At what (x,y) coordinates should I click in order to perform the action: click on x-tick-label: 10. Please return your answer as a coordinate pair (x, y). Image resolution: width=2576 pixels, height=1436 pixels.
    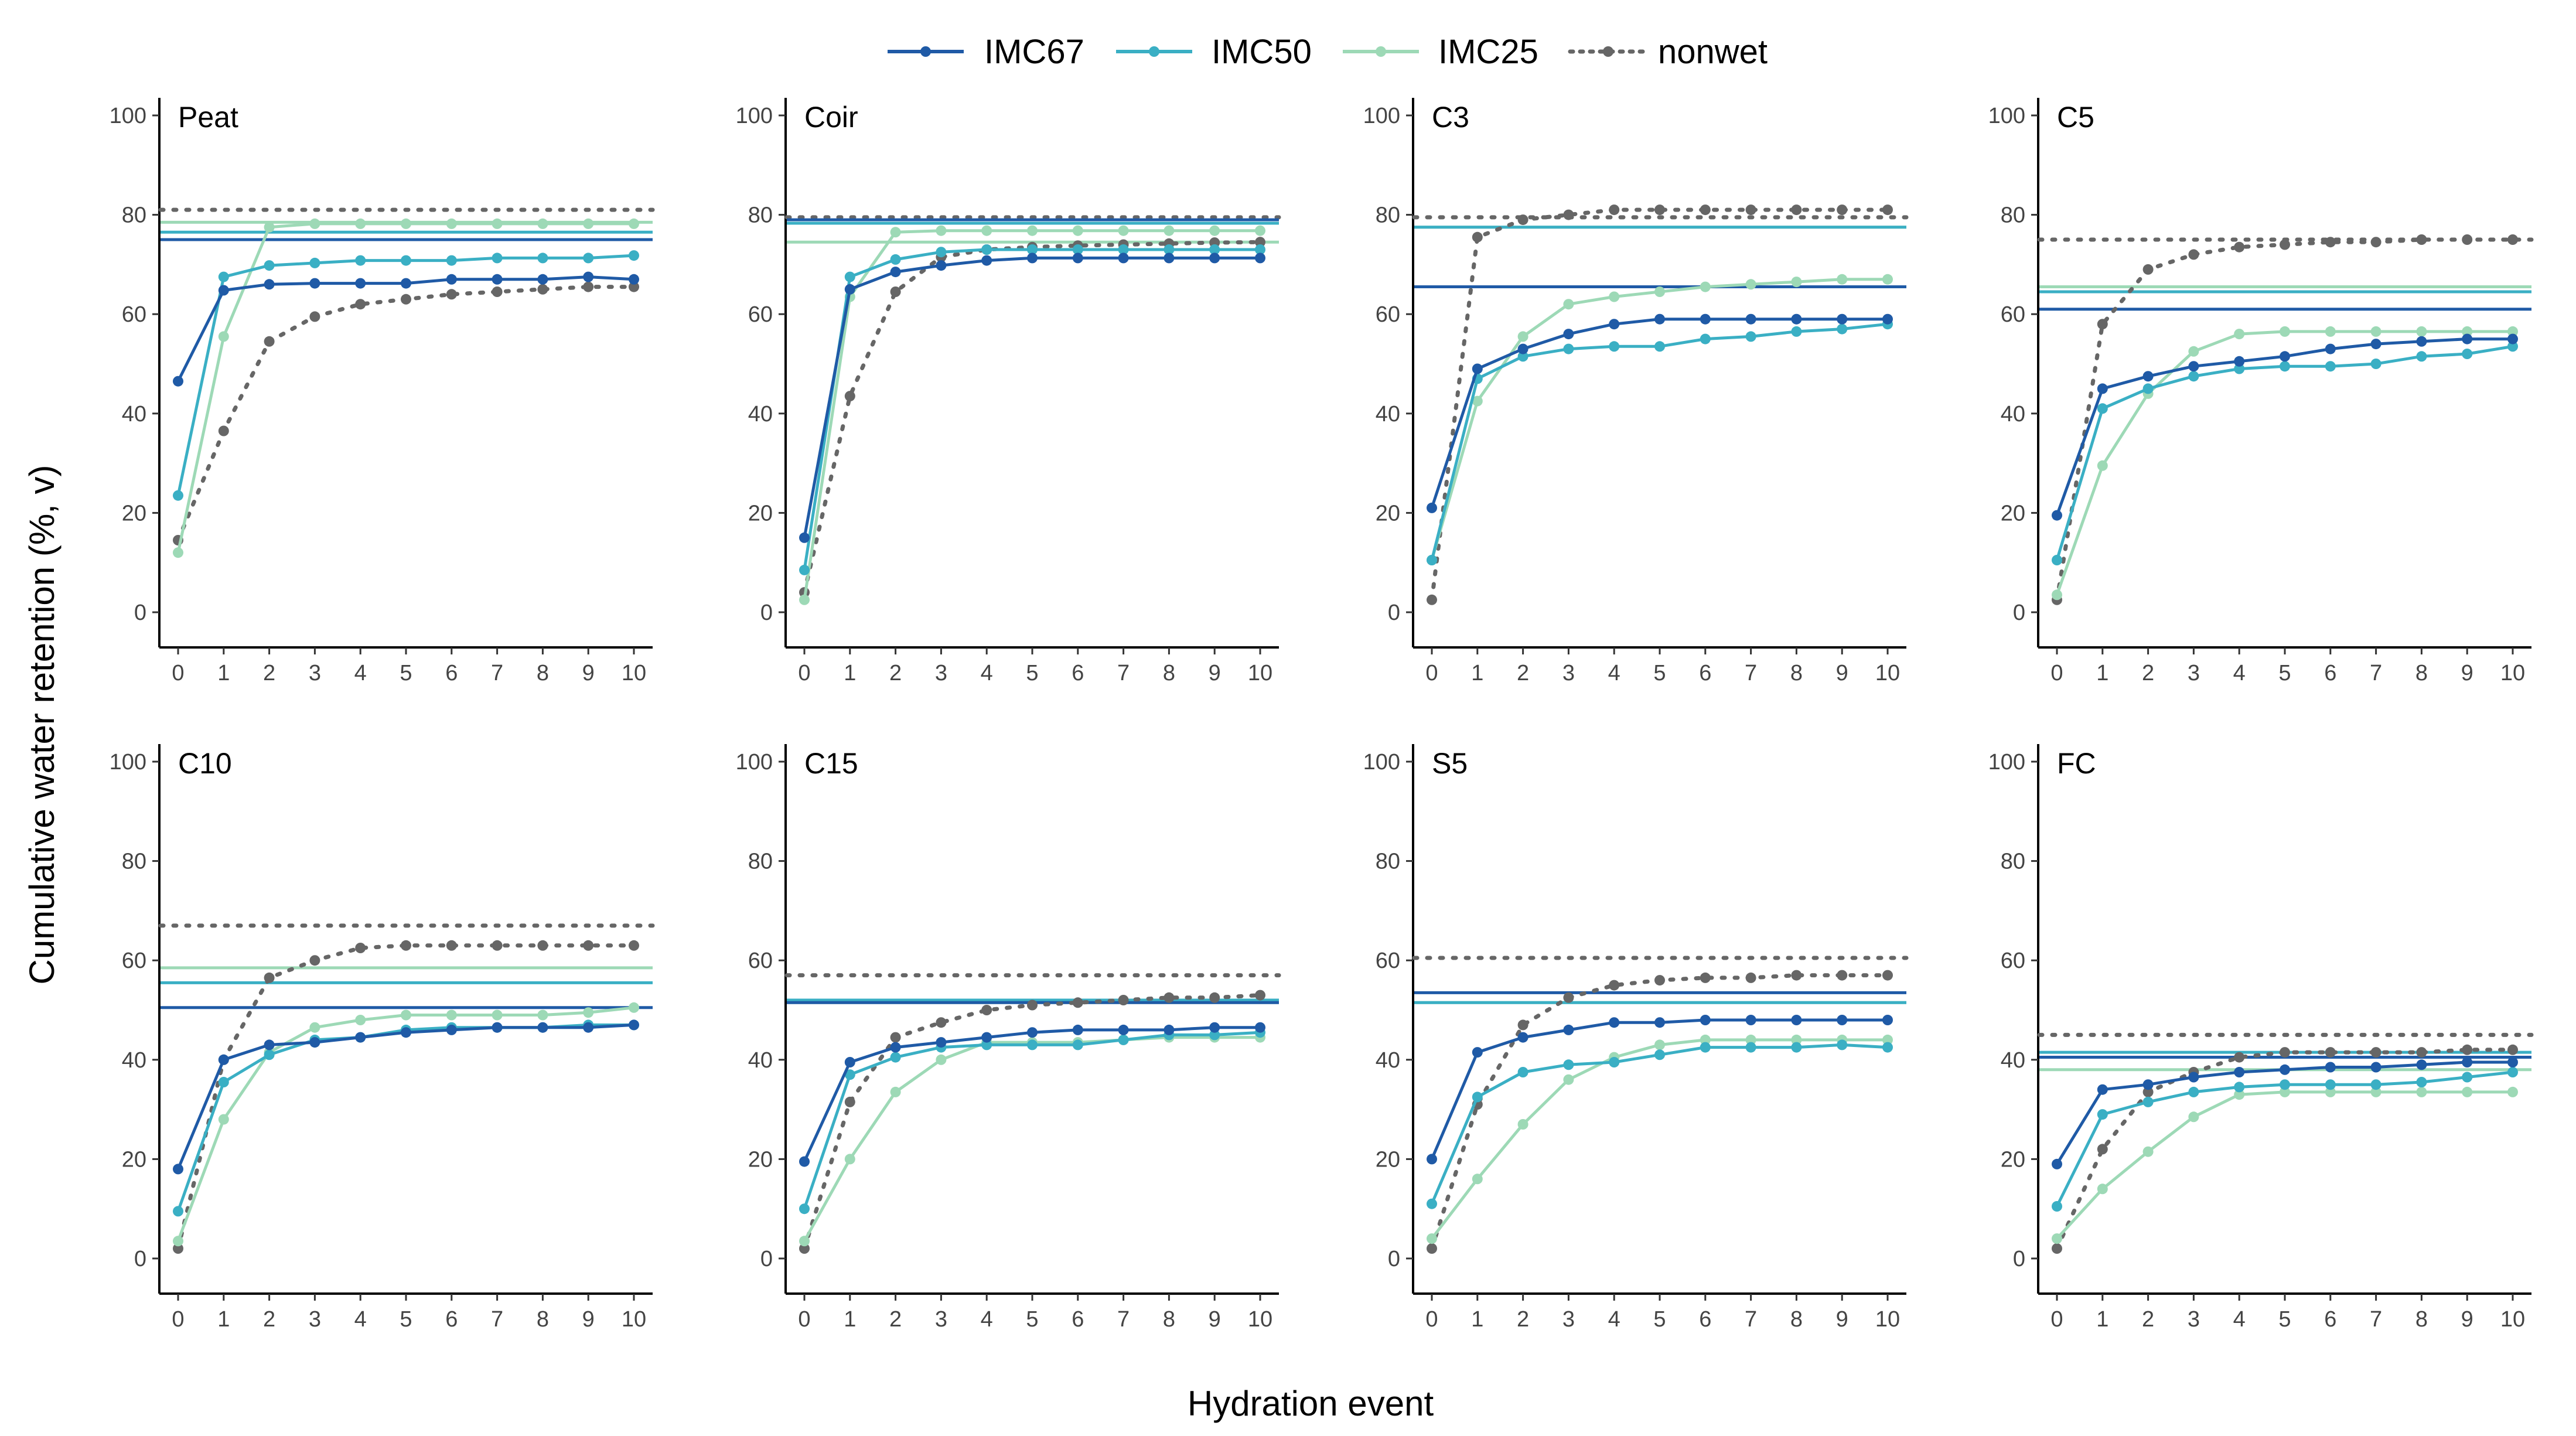
    Looking at the image, I should click on (2512, 1319).